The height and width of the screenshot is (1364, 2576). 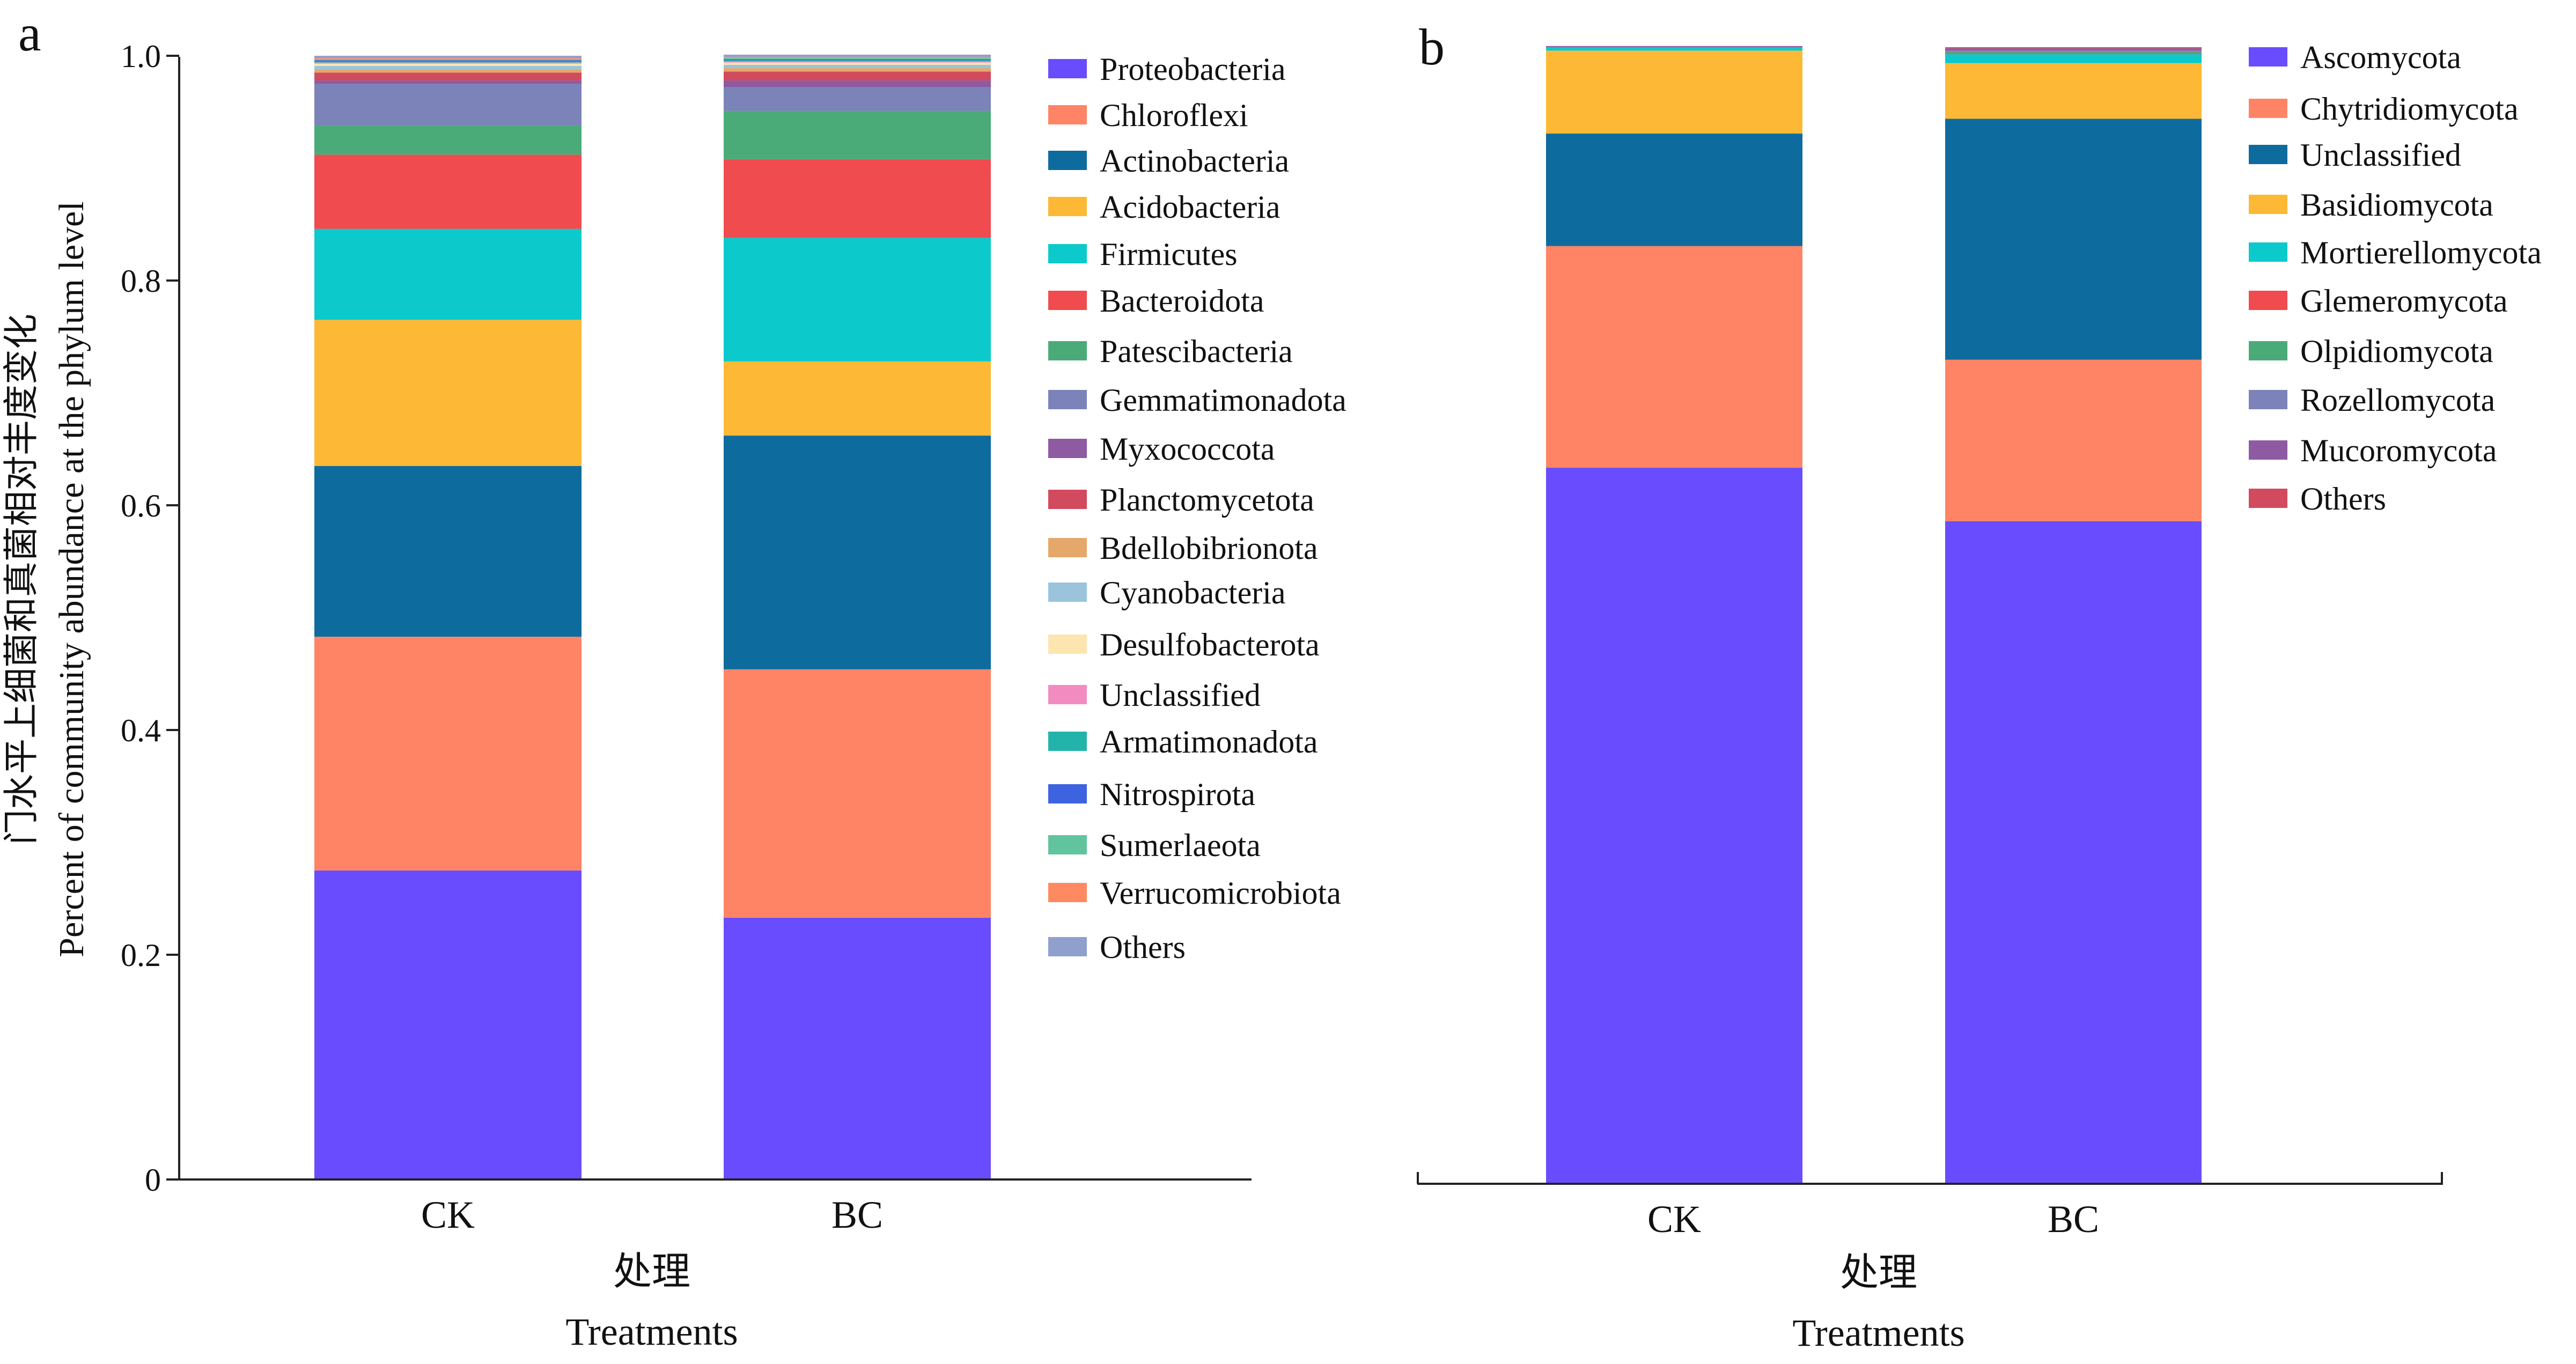 What do you see at coordinates (1873, 1219) in the screenshot?
I see `x-tick-labels-b: CK BC` at bounding box center [1873, 1219].